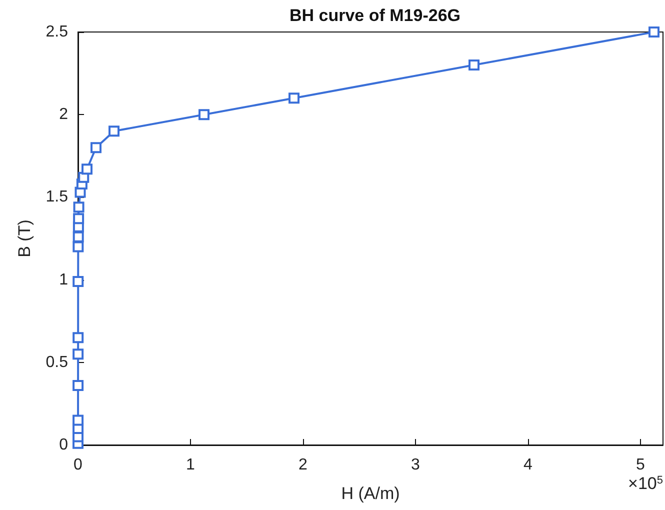 The width and height of the screenshot is (665, 510). I want to click on x-tick-label: 2, so click(303, 465).